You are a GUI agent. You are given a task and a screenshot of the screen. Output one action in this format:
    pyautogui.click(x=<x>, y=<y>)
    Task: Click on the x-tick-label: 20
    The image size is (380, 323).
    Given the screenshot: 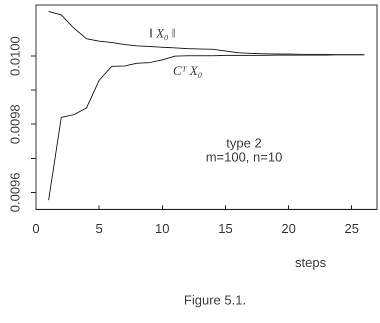 What is the action you would take?
    pyautogui.click(x=288, y=228)
    